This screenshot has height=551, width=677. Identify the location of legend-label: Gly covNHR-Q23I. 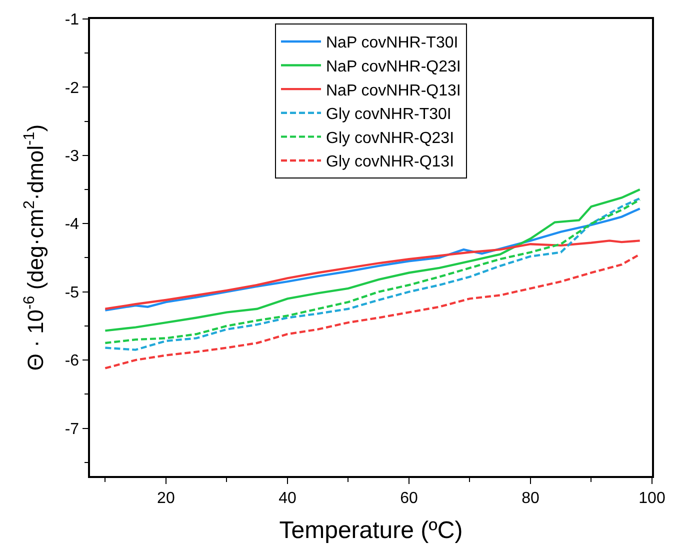
(390, 138).